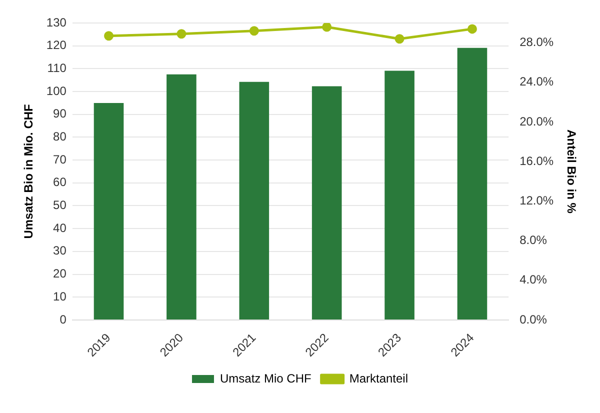 This screenshot has width=600, height=413. I want to click on legend-label: Umsatz Mio CHF, so click(266, 378).